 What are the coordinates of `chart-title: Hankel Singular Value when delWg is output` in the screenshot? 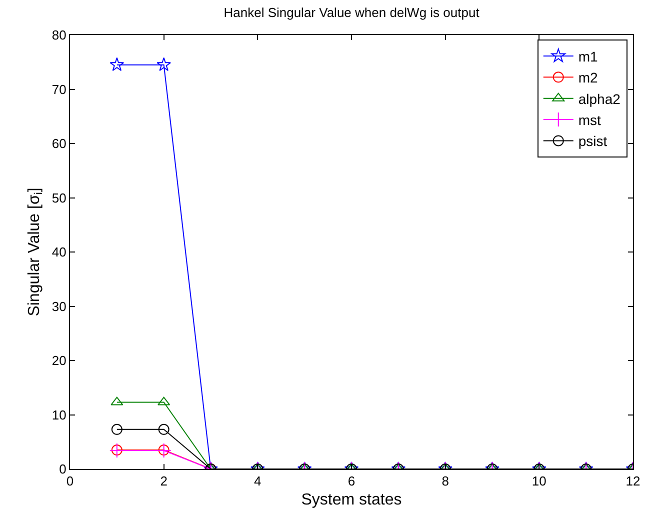 It's located at (352, 12).